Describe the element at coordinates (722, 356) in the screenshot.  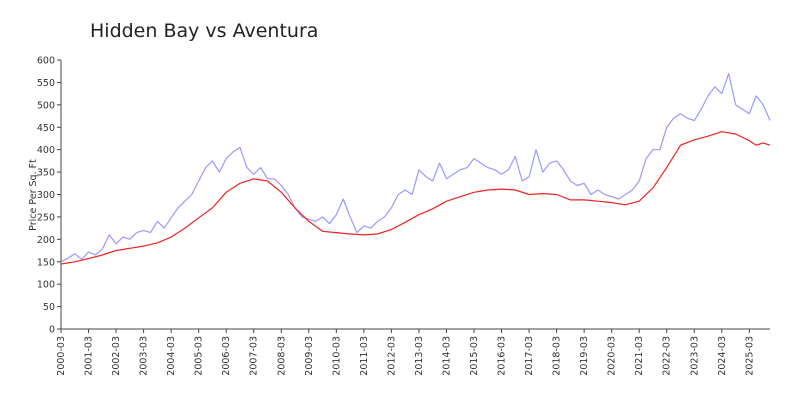
I see `x-tick-label: 2024-03` at that location.